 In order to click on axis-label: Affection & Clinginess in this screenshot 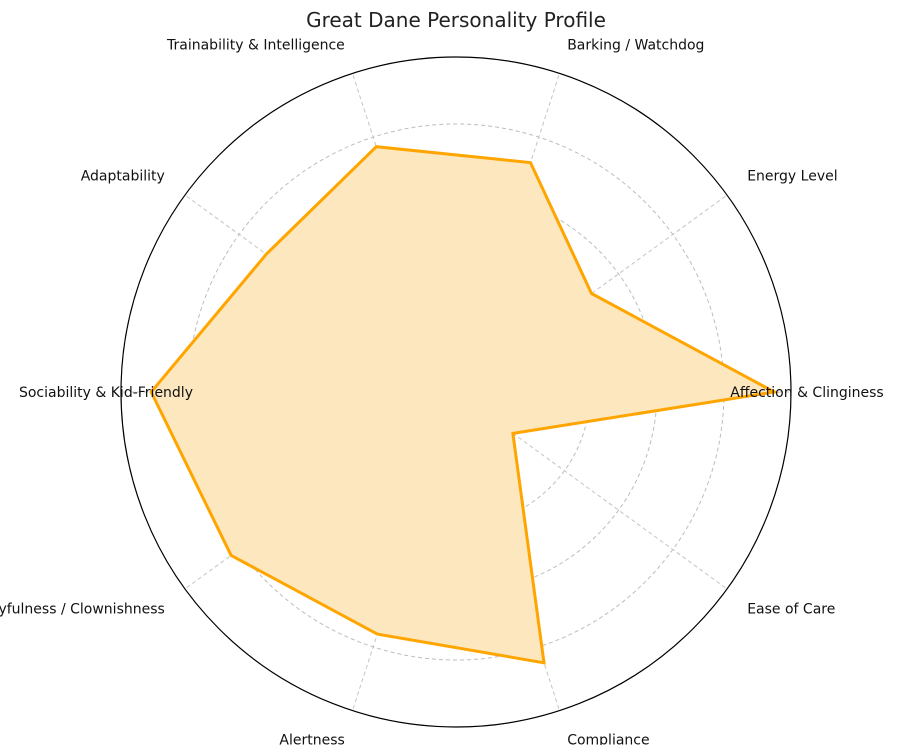, I will do `click(806, 393)`.